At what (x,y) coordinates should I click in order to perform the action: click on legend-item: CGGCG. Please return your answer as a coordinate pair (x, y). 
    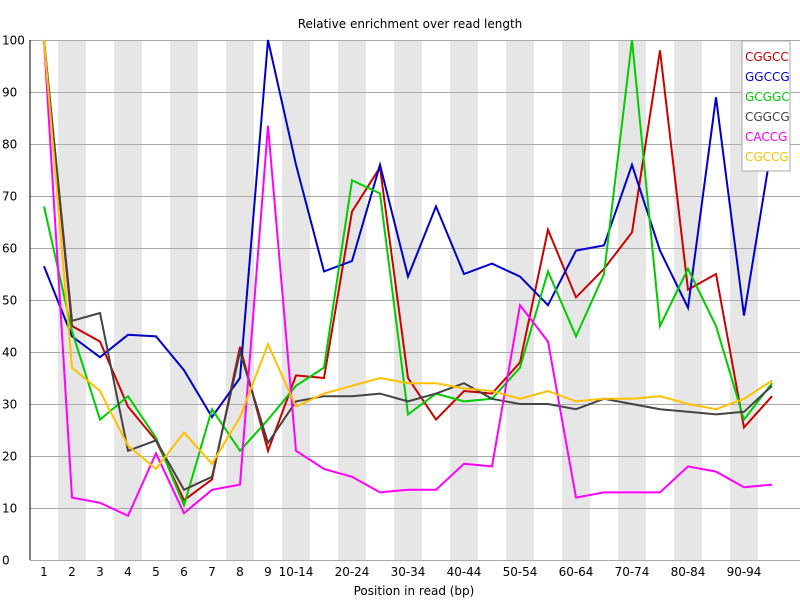
    Looking at the image, I should click on (767, 117).